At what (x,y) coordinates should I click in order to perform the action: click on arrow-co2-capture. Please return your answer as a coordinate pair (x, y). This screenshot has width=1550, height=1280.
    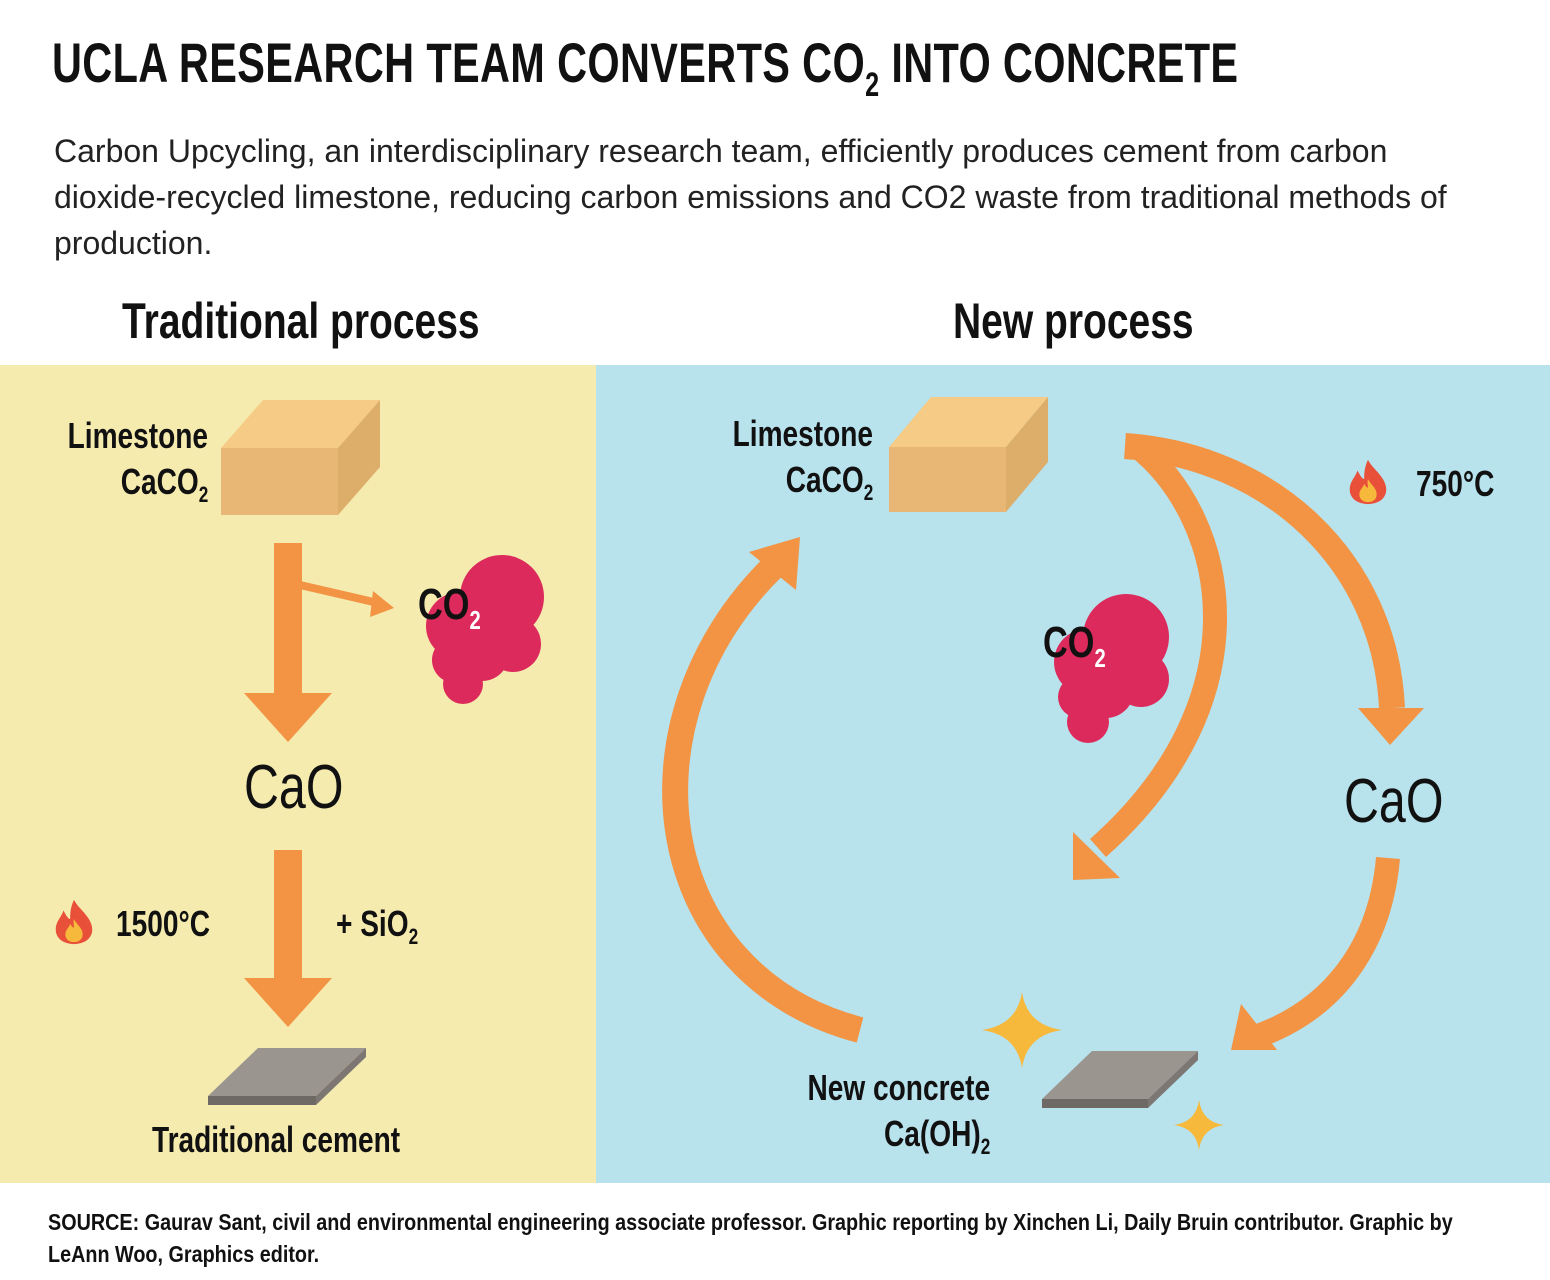
    Looking at the image, I should click on (1150, 658).